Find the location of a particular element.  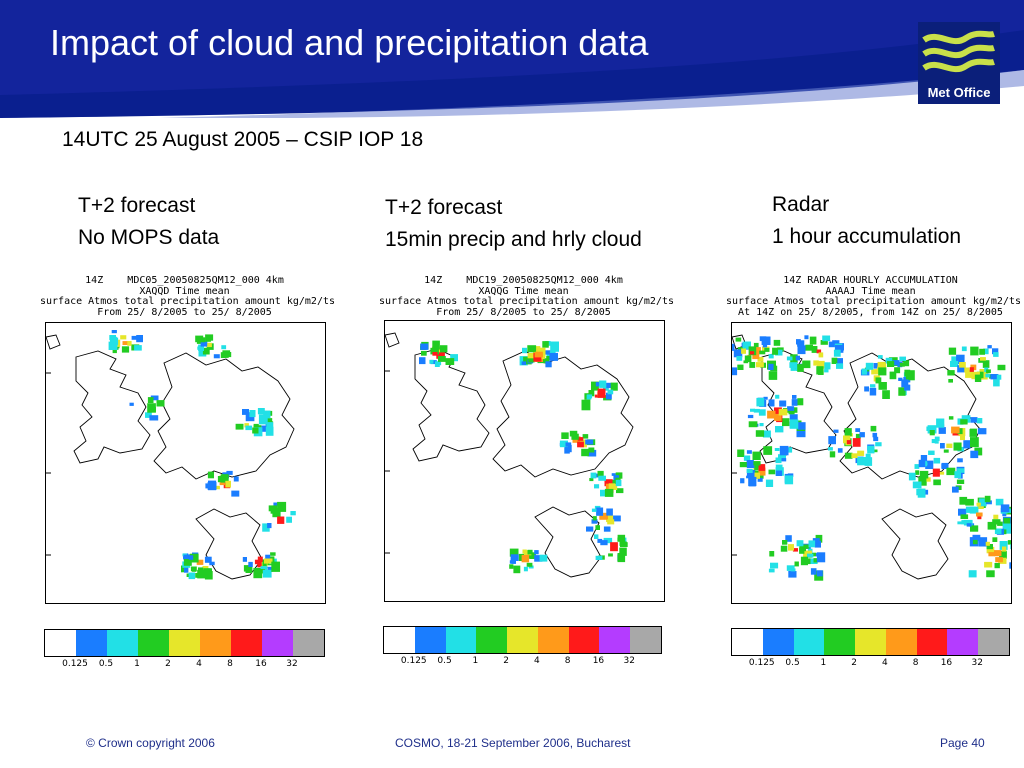

colorbar-label: 8 is located at coordinates (230, 664).